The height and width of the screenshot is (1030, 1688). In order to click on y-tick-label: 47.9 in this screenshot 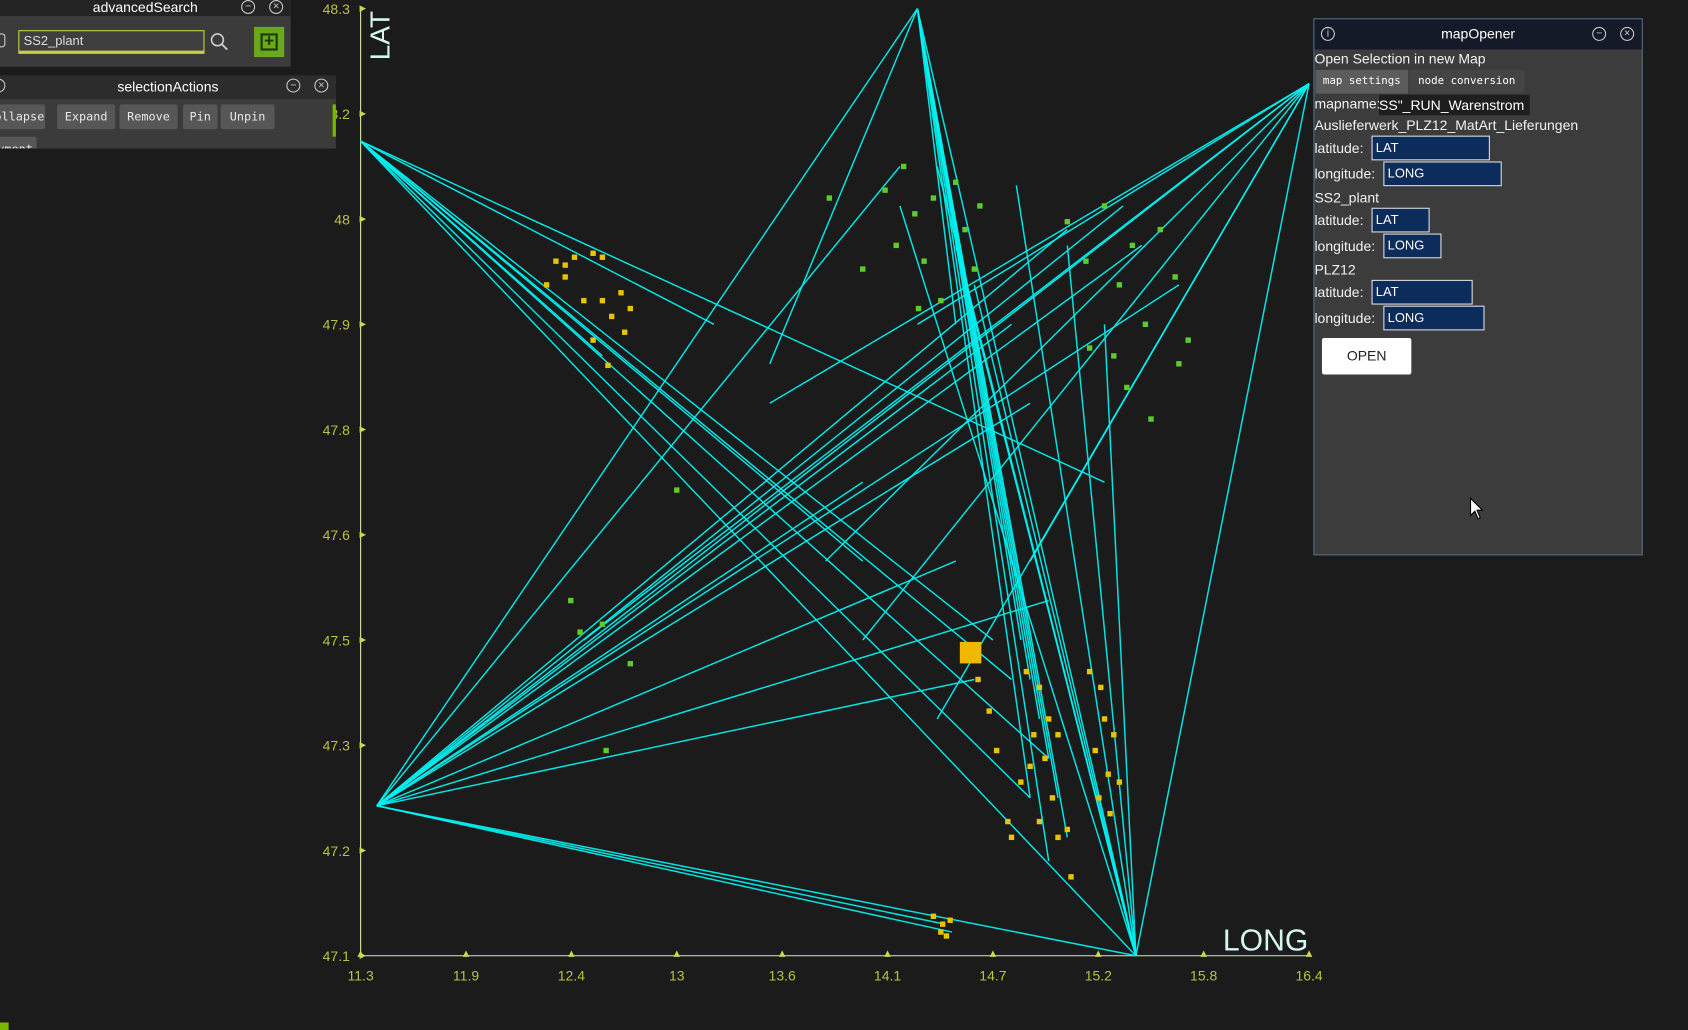, I will do `click(336, 325)`.